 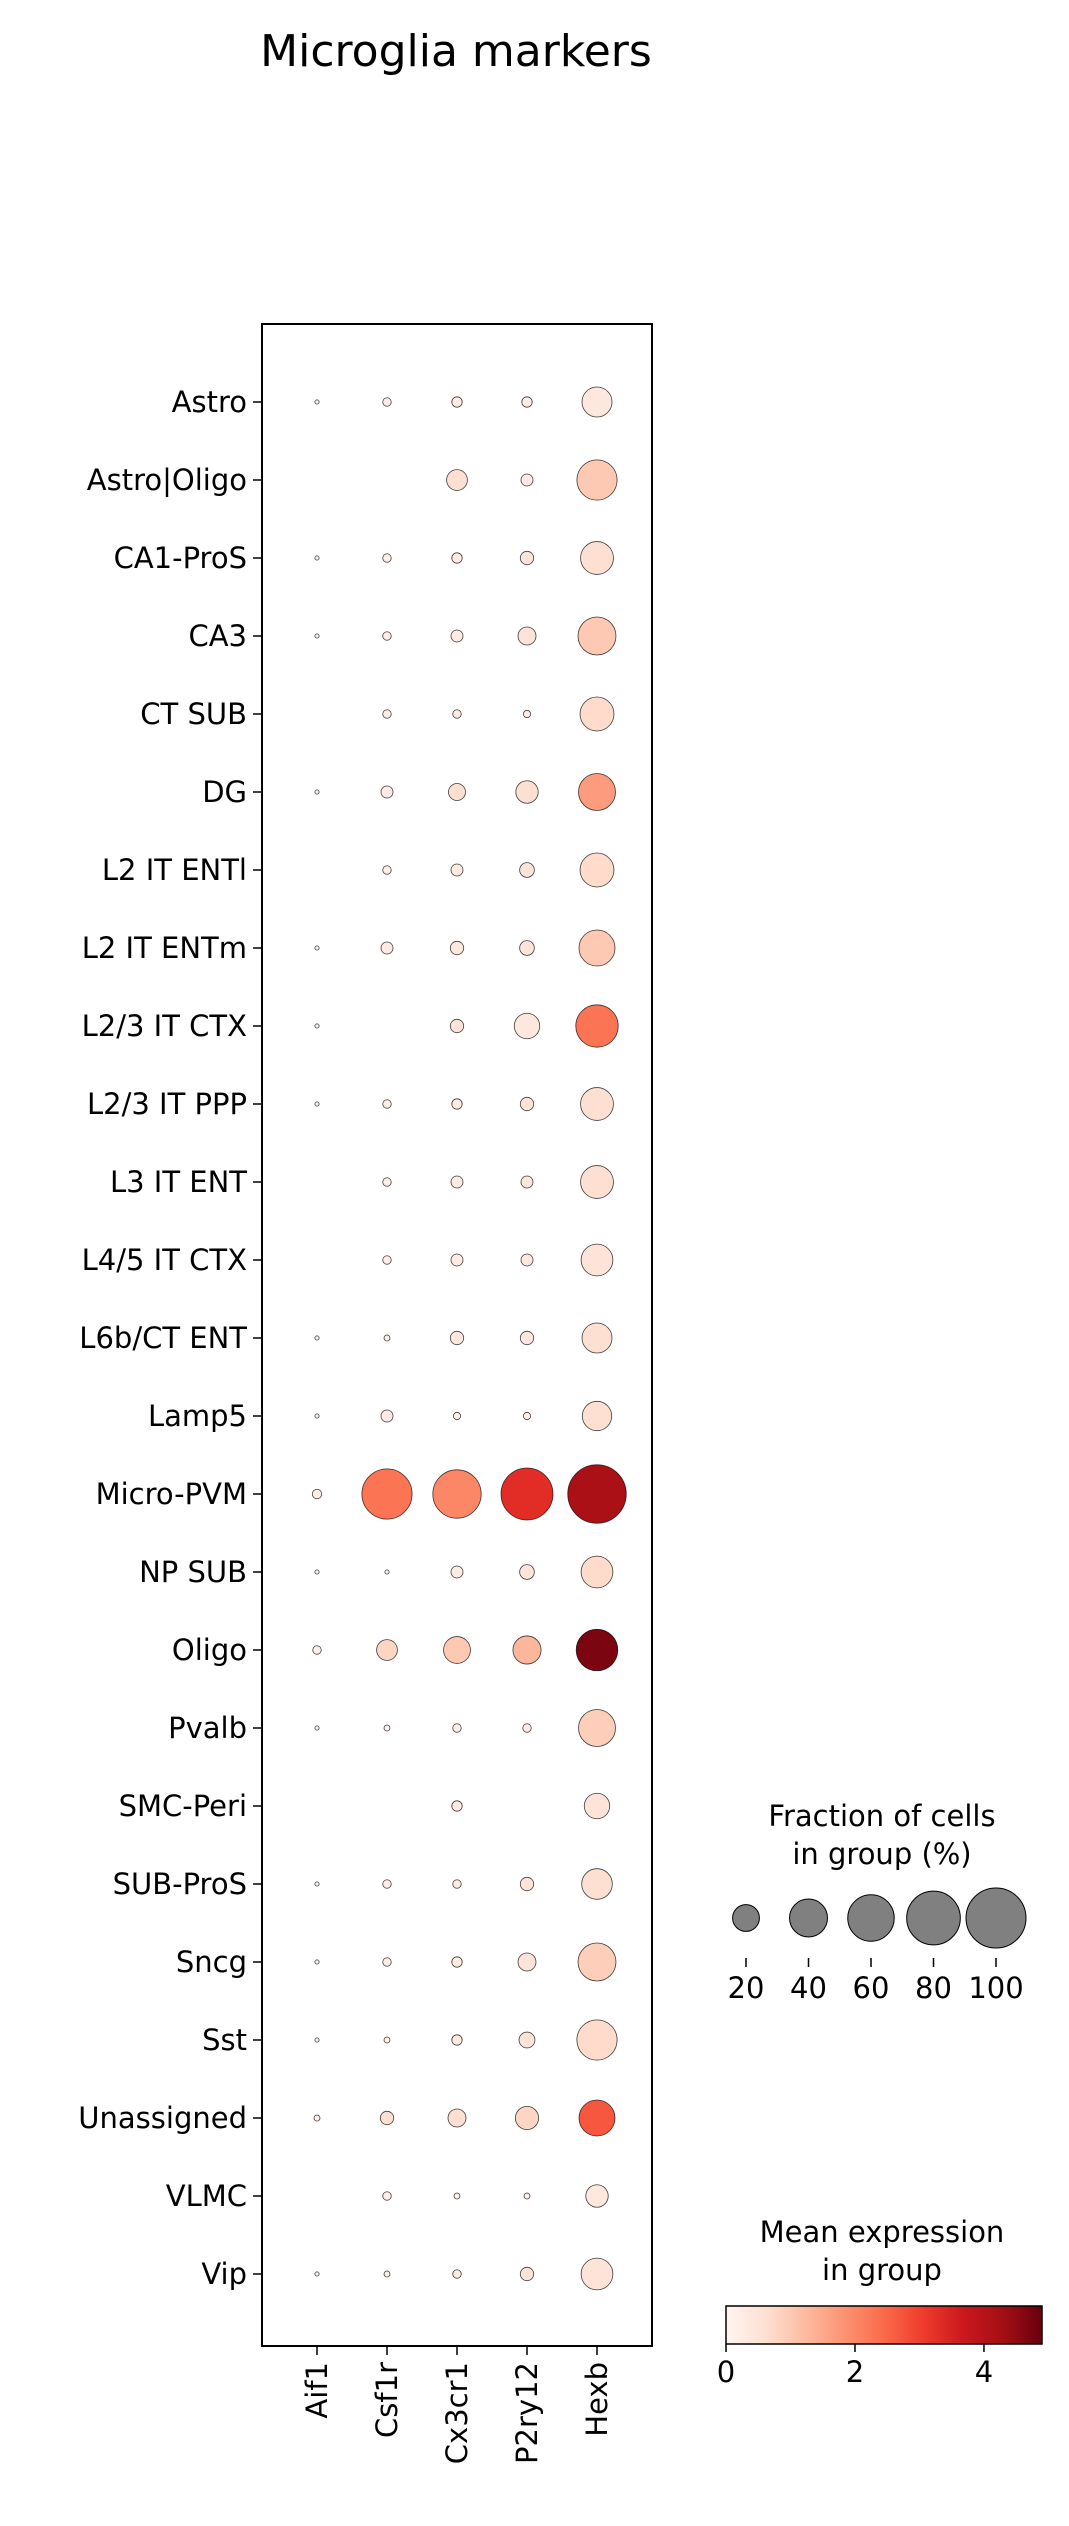 What do you see at coordinates (171, 1494) in the screenshot?
I see `row-label: Micro-PVM` at bounding box center [171, 1494].